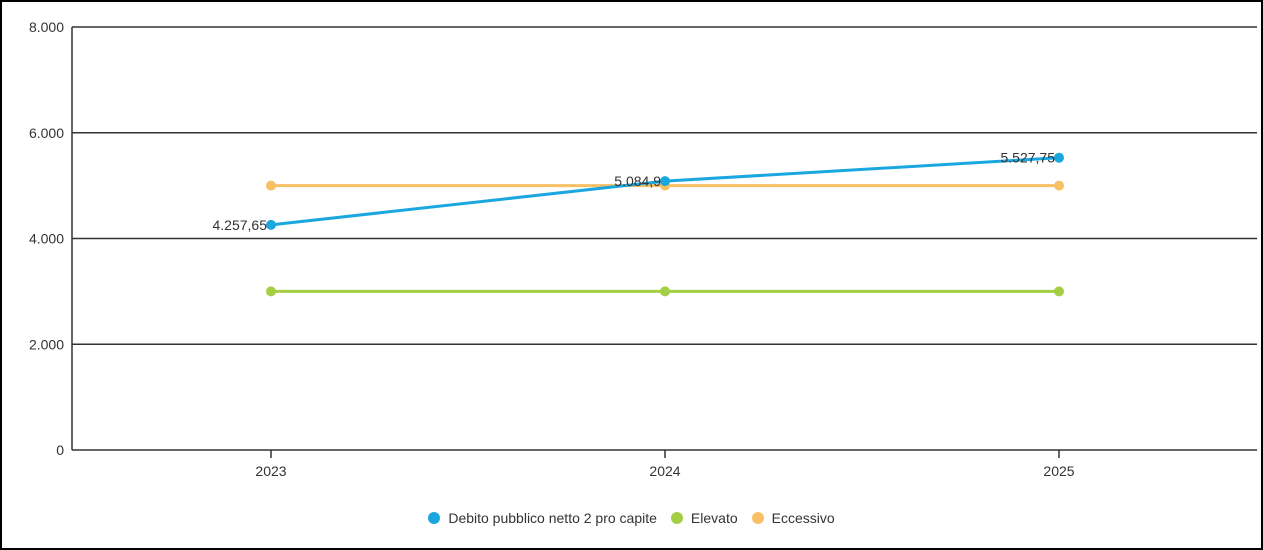  What do you see at coordinates (1058, 471) in the screenshot?
I see `x-tick-label: 2025` at bounding box center [1058, 471].